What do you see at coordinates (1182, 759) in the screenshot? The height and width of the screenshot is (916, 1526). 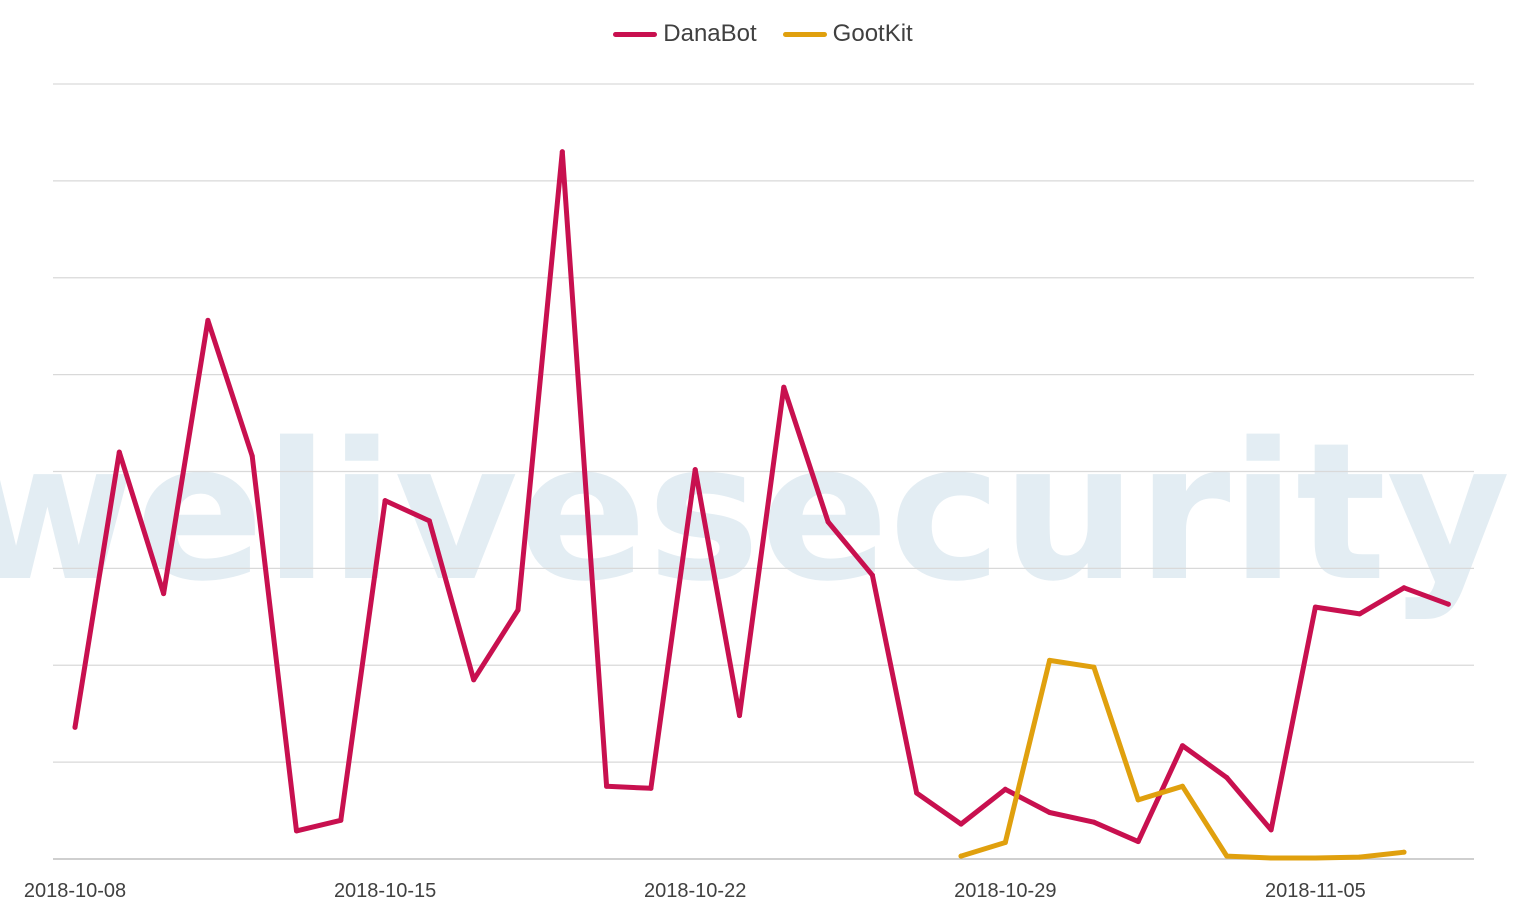 I see `series-line-gootkit` at bounding box center [1182, 759].